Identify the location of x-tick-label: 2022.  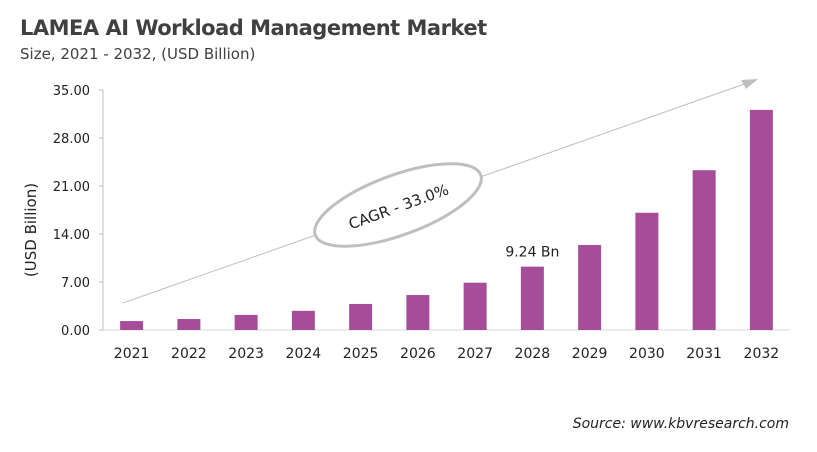
(189, 354).